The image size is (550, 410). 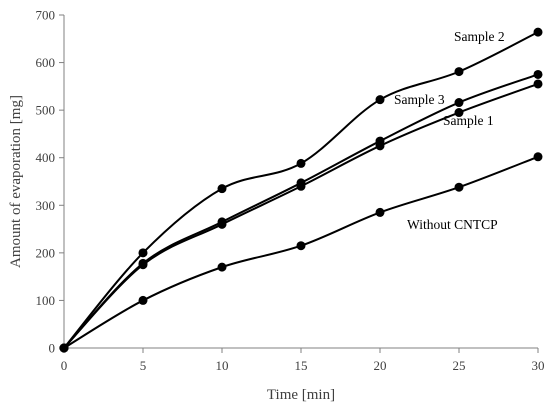 What do you see at coordinates (301, 365) in the screenshot?
I see `x-tick-label: 15` at bounding box center [301, 365].